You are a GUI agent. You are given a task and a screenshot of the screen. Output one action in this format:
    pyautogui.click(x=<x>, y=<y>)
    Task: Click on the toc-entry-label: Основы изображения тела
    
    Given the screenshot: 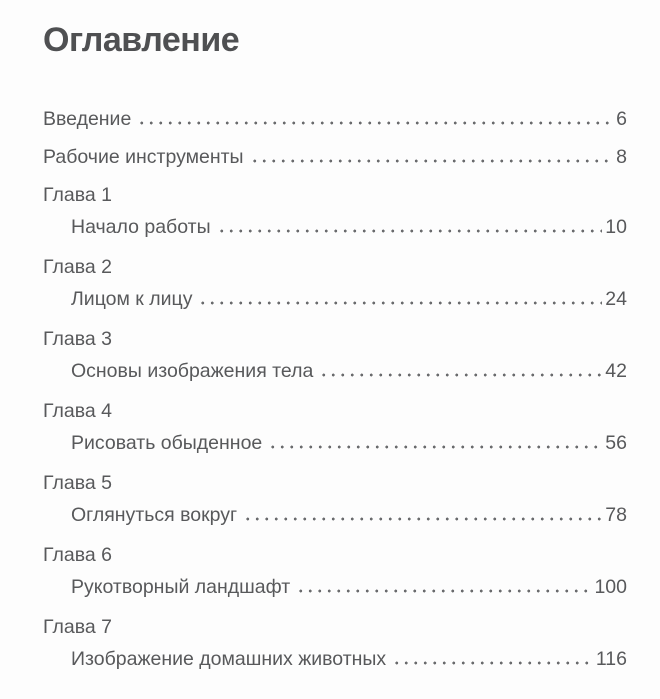 What is the action you would take?
    pyautogui.click(x=192, y=371)
    